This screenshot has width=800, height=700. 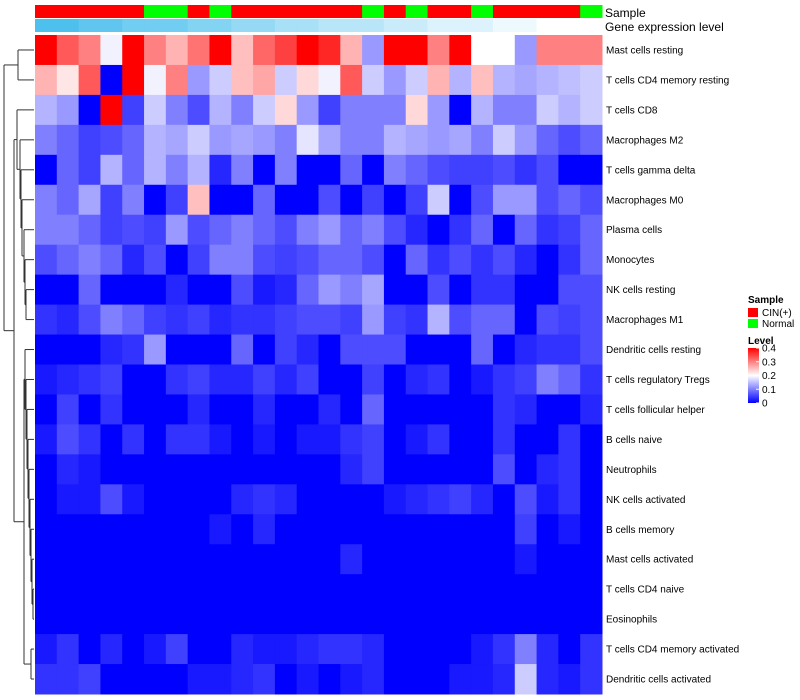 I want to click on row-label: Dendritic cells activated, so click(x=658, y=680).